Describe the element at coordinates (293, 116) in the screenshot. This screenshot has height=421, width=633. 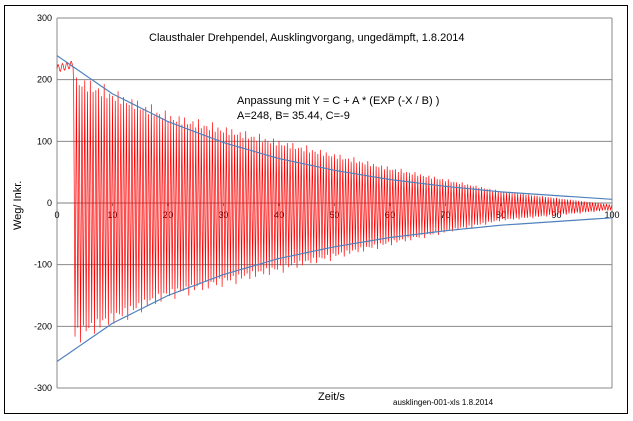
I see `fit-params: A=248, B= 35.44, C=-9` at that location.